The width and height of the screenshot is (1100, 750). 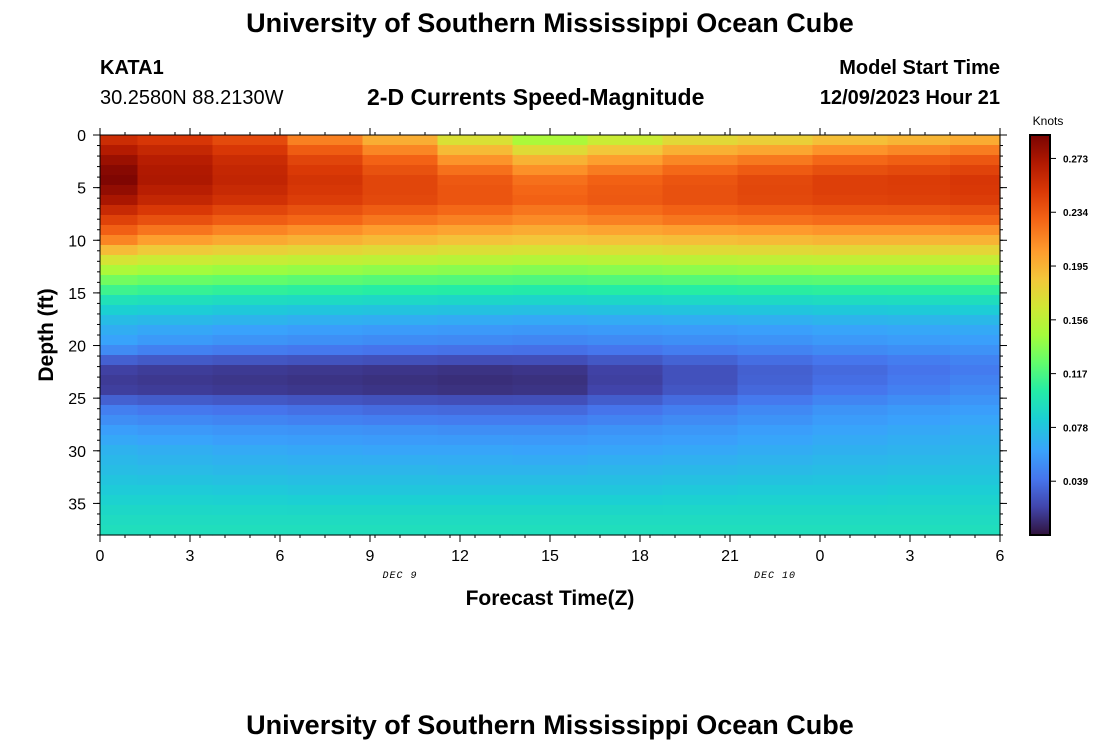 What do you see at coordinates (190, 556) in the screenshot?
I see `x-tick-label: 3` at bounding box center [190, 556].